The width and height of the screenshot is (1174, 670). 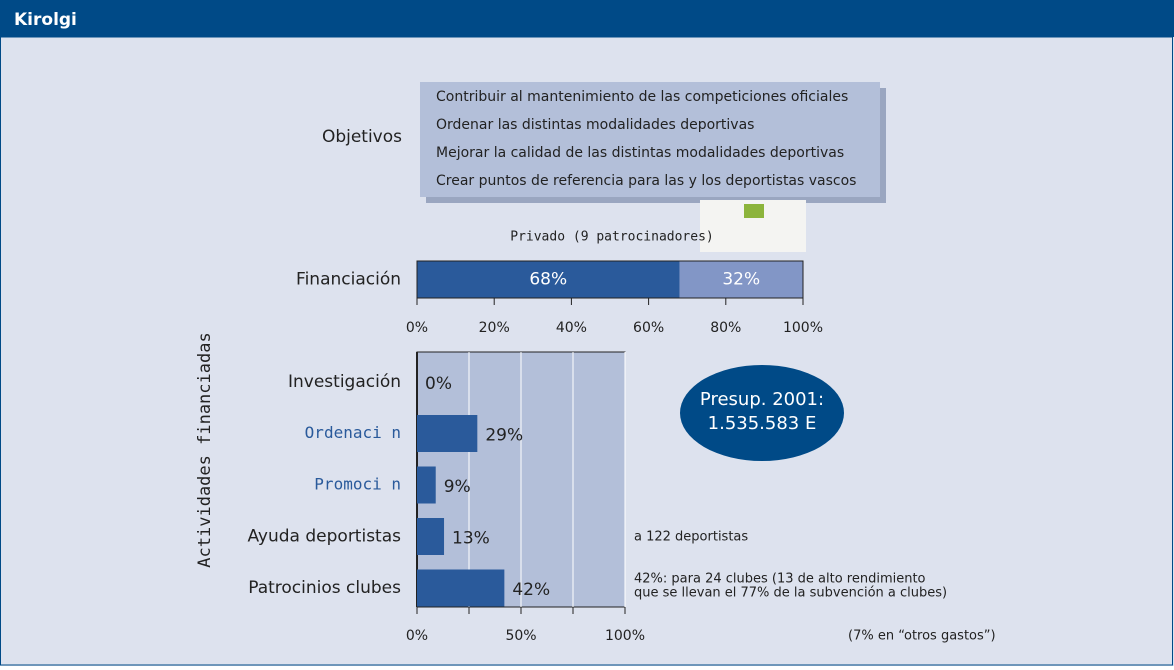 I want to click on objectives-box, so click(x=650, y=139).